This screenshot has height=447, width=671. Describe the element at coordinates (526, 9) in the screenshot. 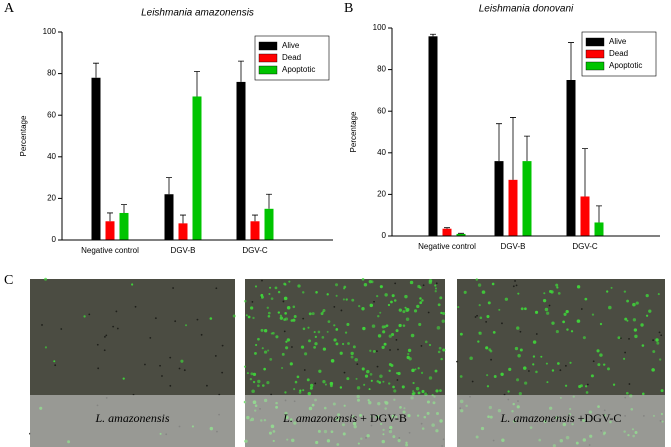

I see `chart-title: Leishmania donovani` at that location.